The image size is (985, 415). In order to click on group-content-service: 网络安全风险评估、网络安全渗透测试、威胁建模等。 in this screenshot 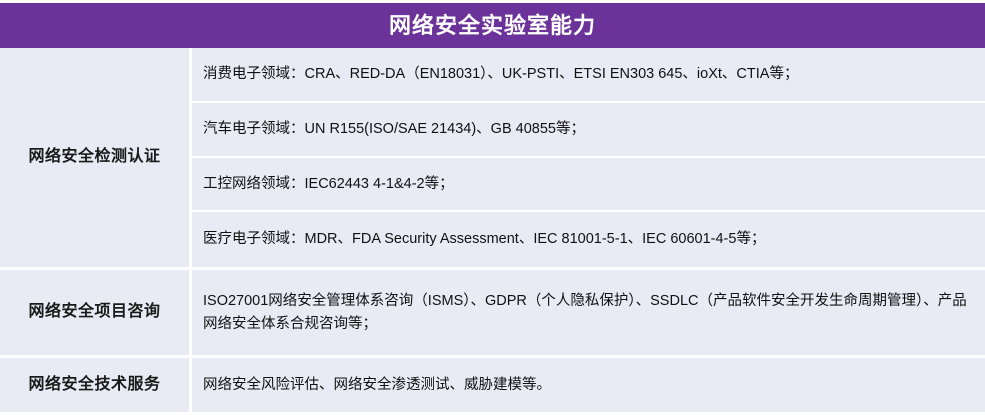, I will do `click(588, 385)`.